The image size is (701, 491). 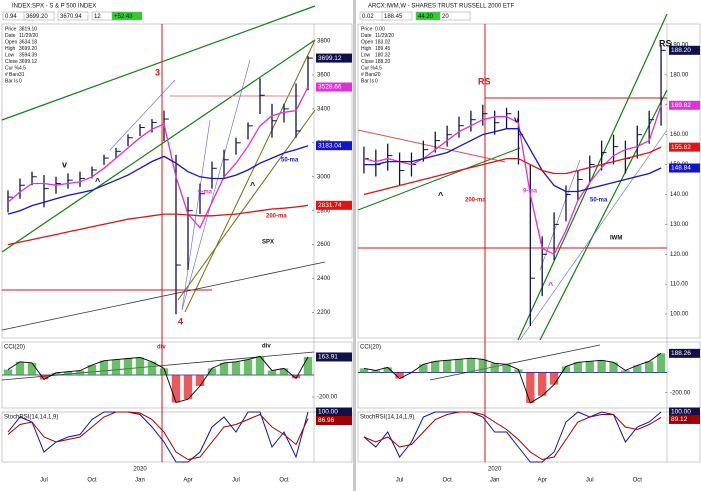 What do you see at coordinates (324, 279) in the screenshot?
I see `y-tick-label: 2400` at bounding box center [324, 279].